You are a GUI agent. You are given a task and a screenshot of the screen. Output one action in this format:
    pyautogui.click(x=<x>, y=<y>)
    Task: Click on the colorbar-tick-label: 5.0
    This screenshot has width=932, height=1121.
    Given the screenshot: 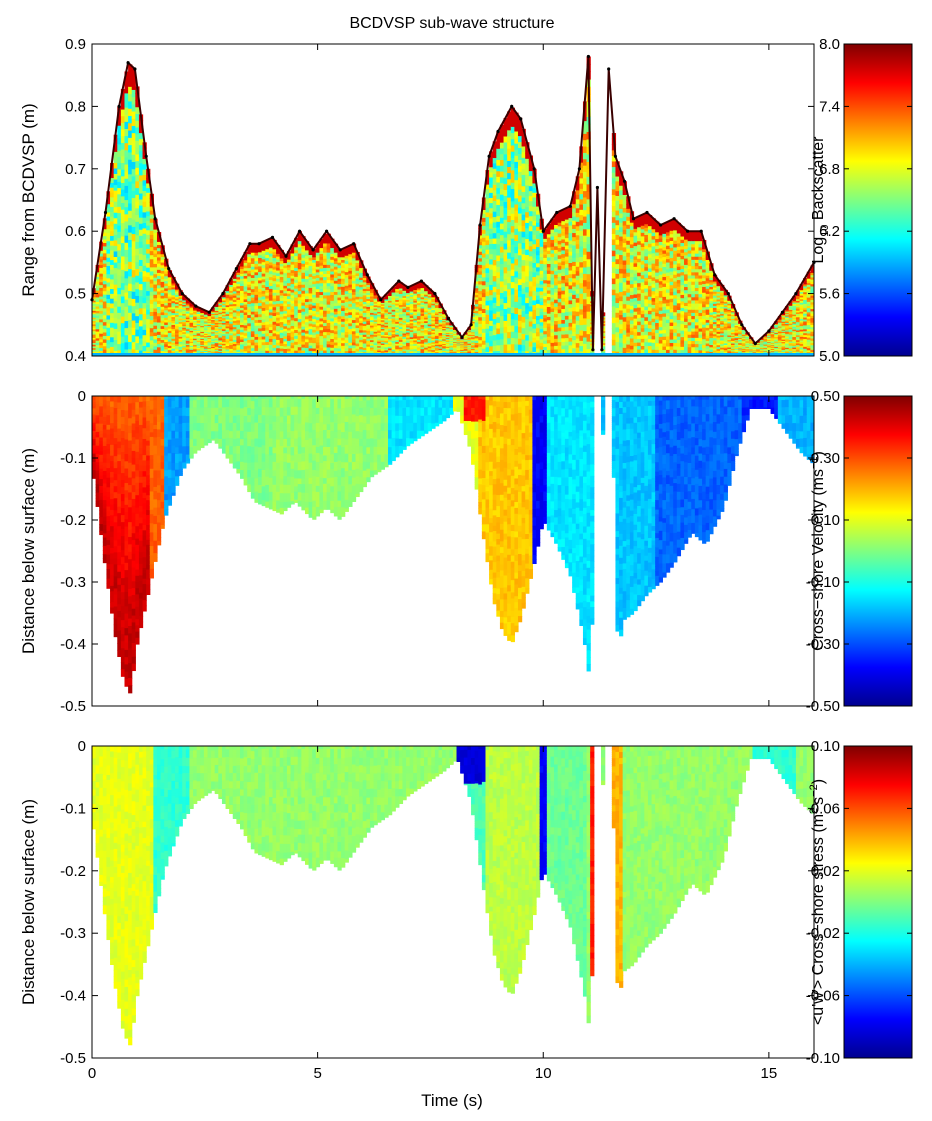 What is the action you would take?
    pyautogui.click(x=829, y=356)
    